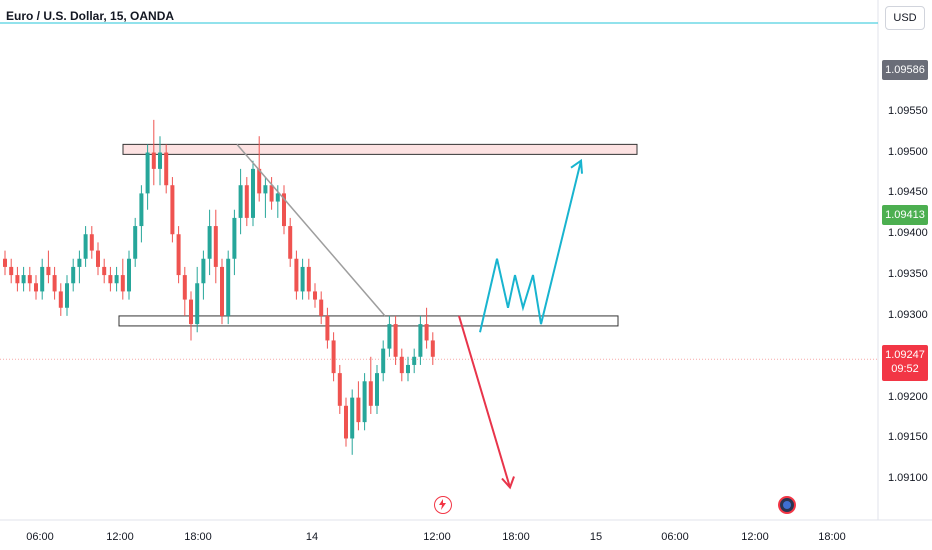 This screenshot has height=550, width=932. I want to click on y-tick-label: 1.09350, so click(908, 274).